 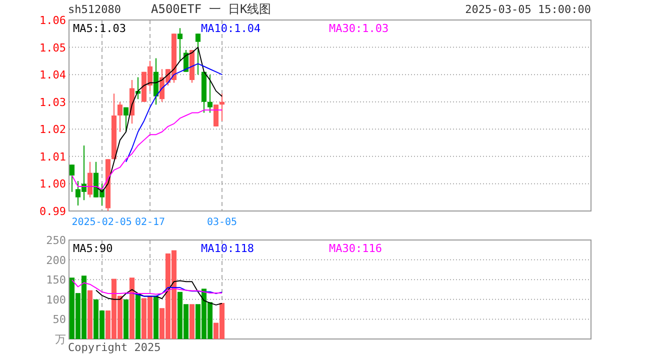 What do you see at coordinates (94, 9) in the screenshot?
I see `subtitle: sh512080` at bounding box center [94, 9].